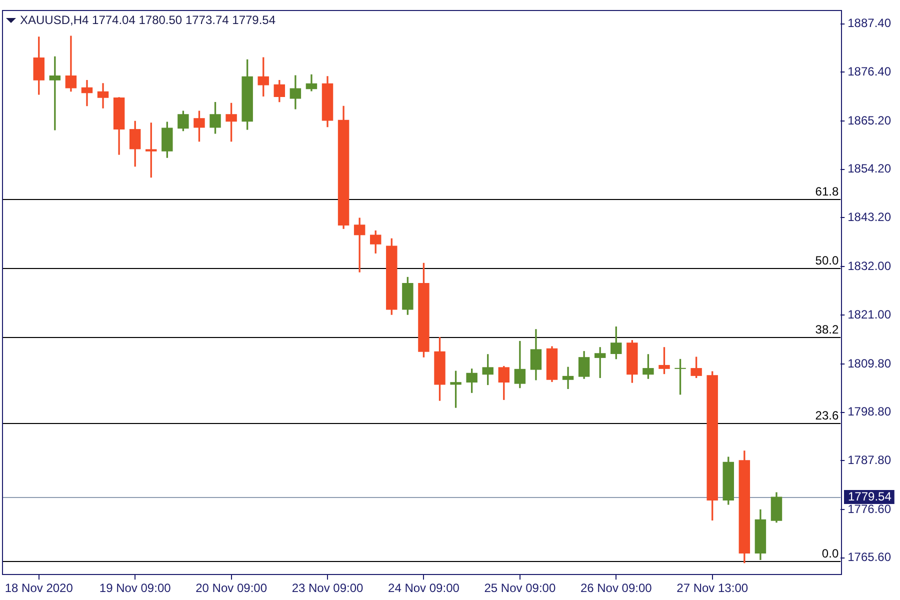 This screenshot has width=900, height=600. Describe the element at coordinates (870, 23) in the screenshot. I see `y-tick-label: 1887.40` at that location.